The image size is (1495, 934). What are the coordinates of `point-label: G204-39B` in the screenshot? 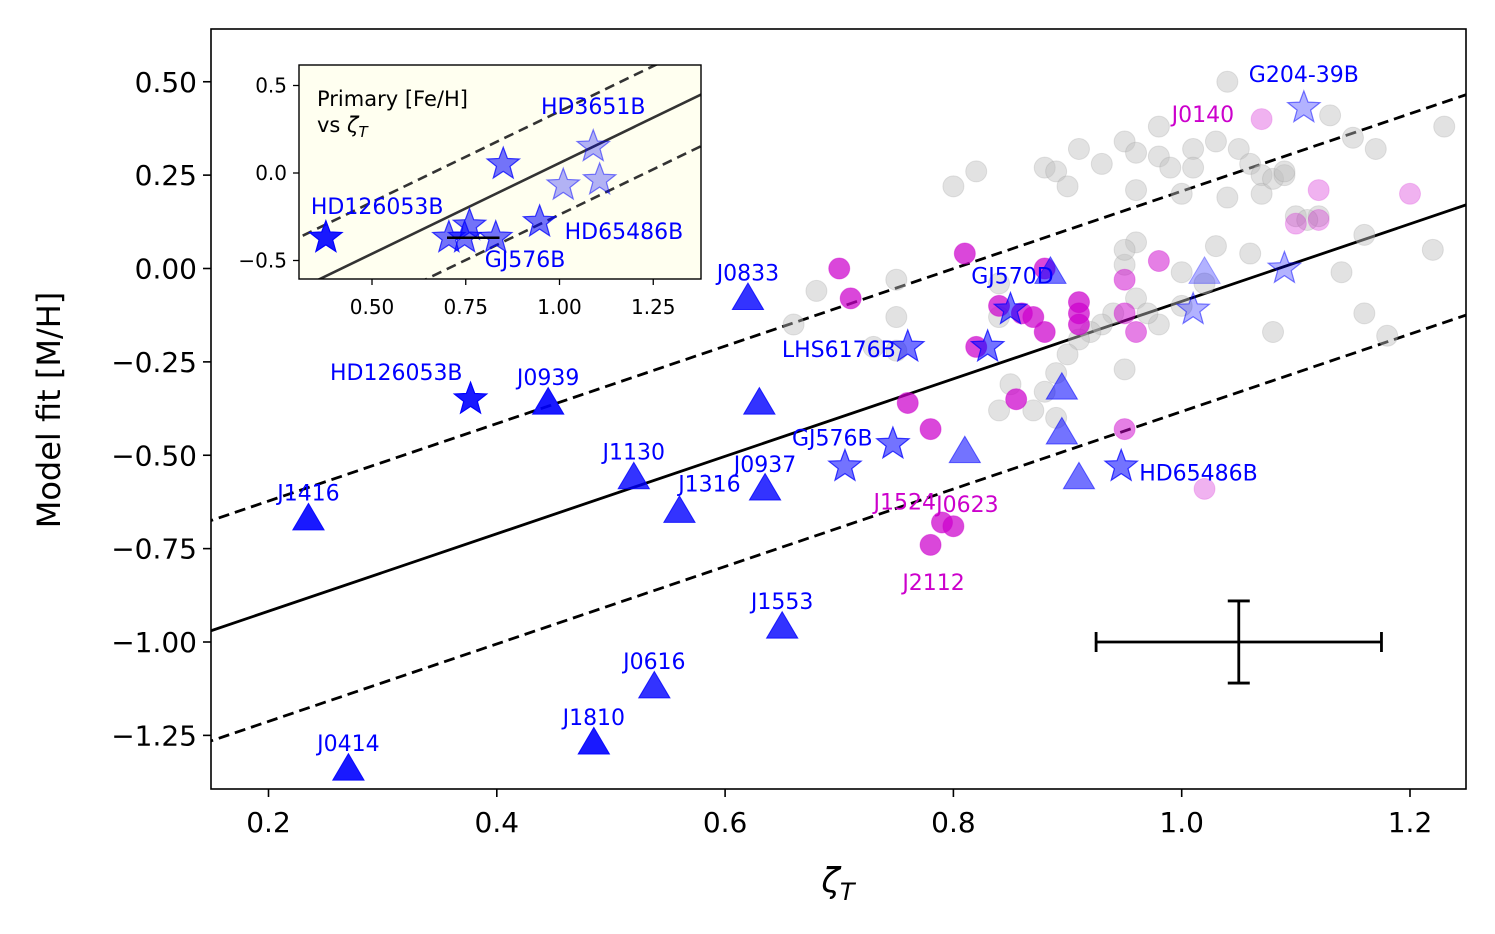 It's located at (1304, 75).